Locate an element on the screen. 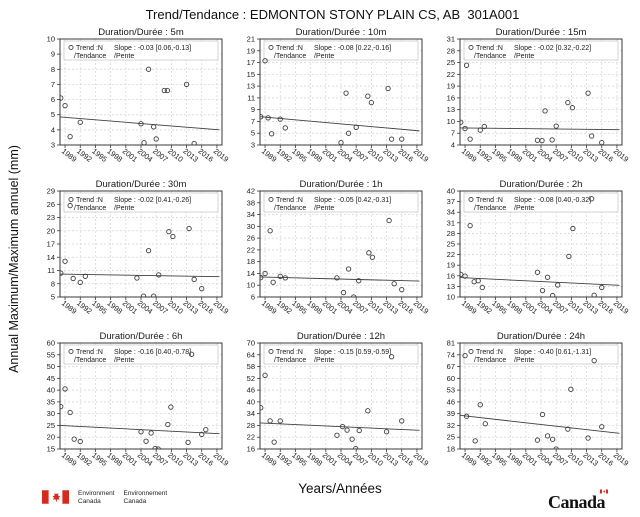 The image size is (640, 517). svg-text: 32 is located at coordinates (451, 425).